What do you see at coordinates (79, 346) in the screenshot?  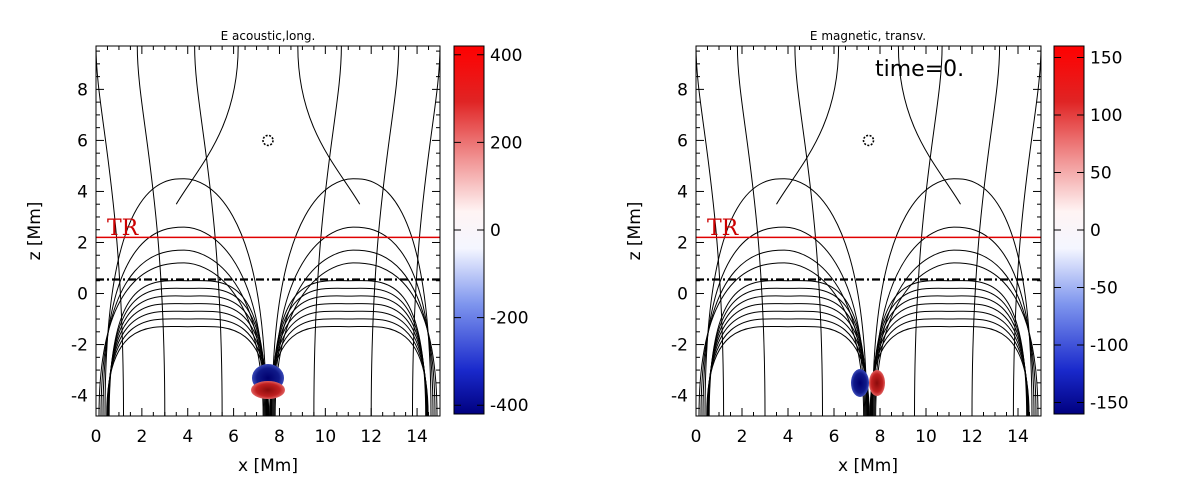 I see `y-tick-label: -2` at bounding box center [79, 346].